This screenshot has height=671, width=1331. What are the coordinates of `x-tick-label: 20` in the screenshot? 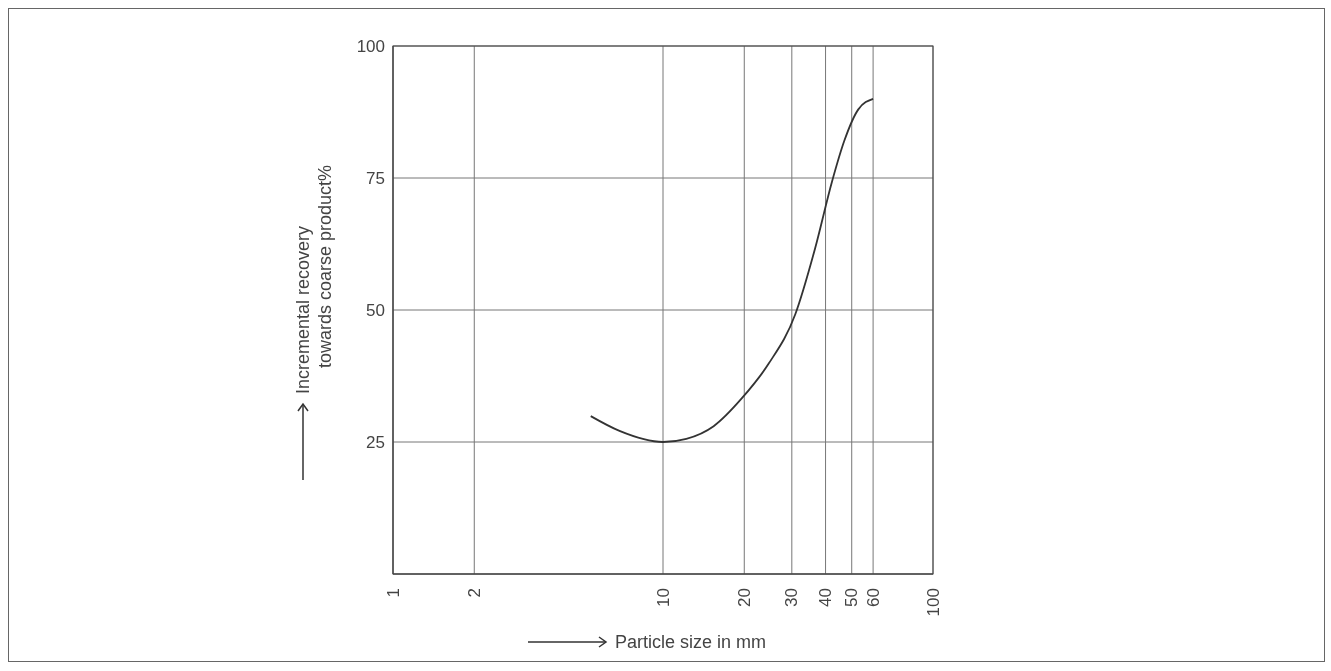 It's located at (744, 597).